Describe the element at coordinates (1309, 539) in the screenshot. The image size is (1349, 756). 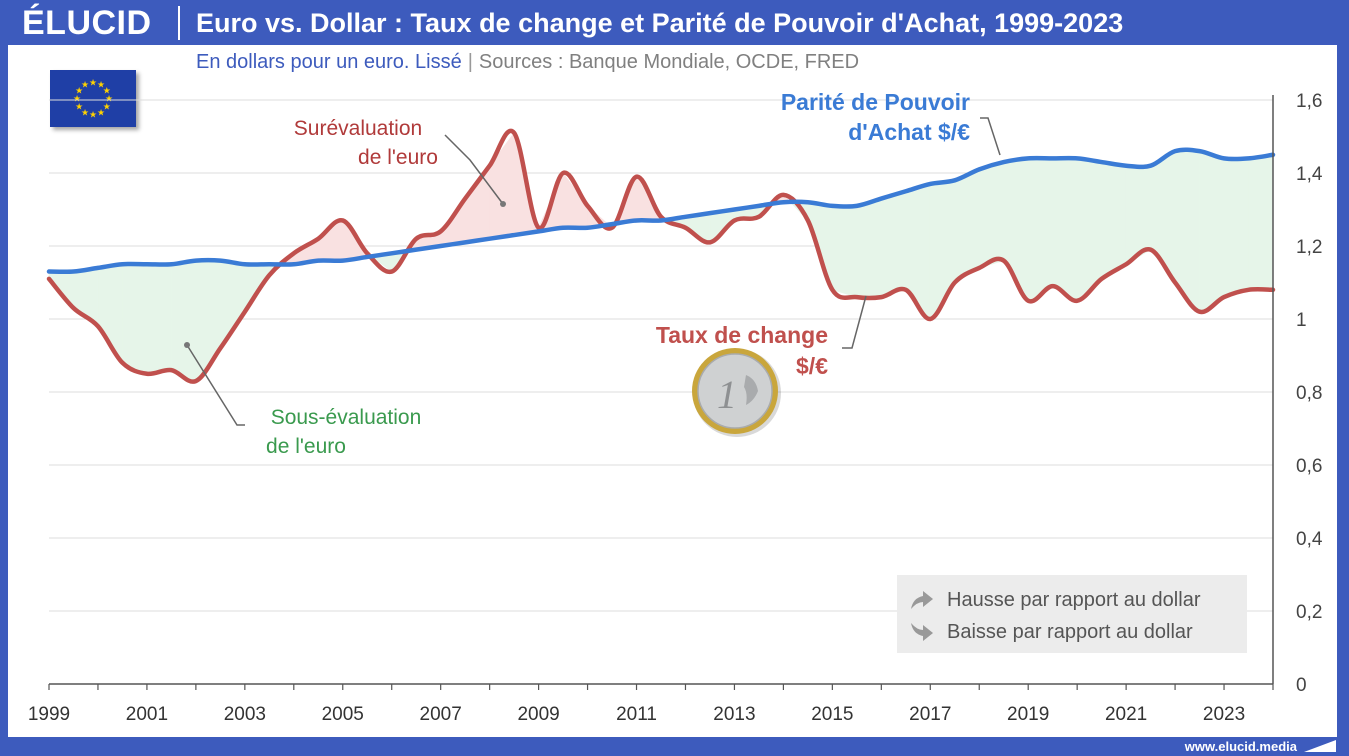
I see `y-tick-label: 0,4` at that location.